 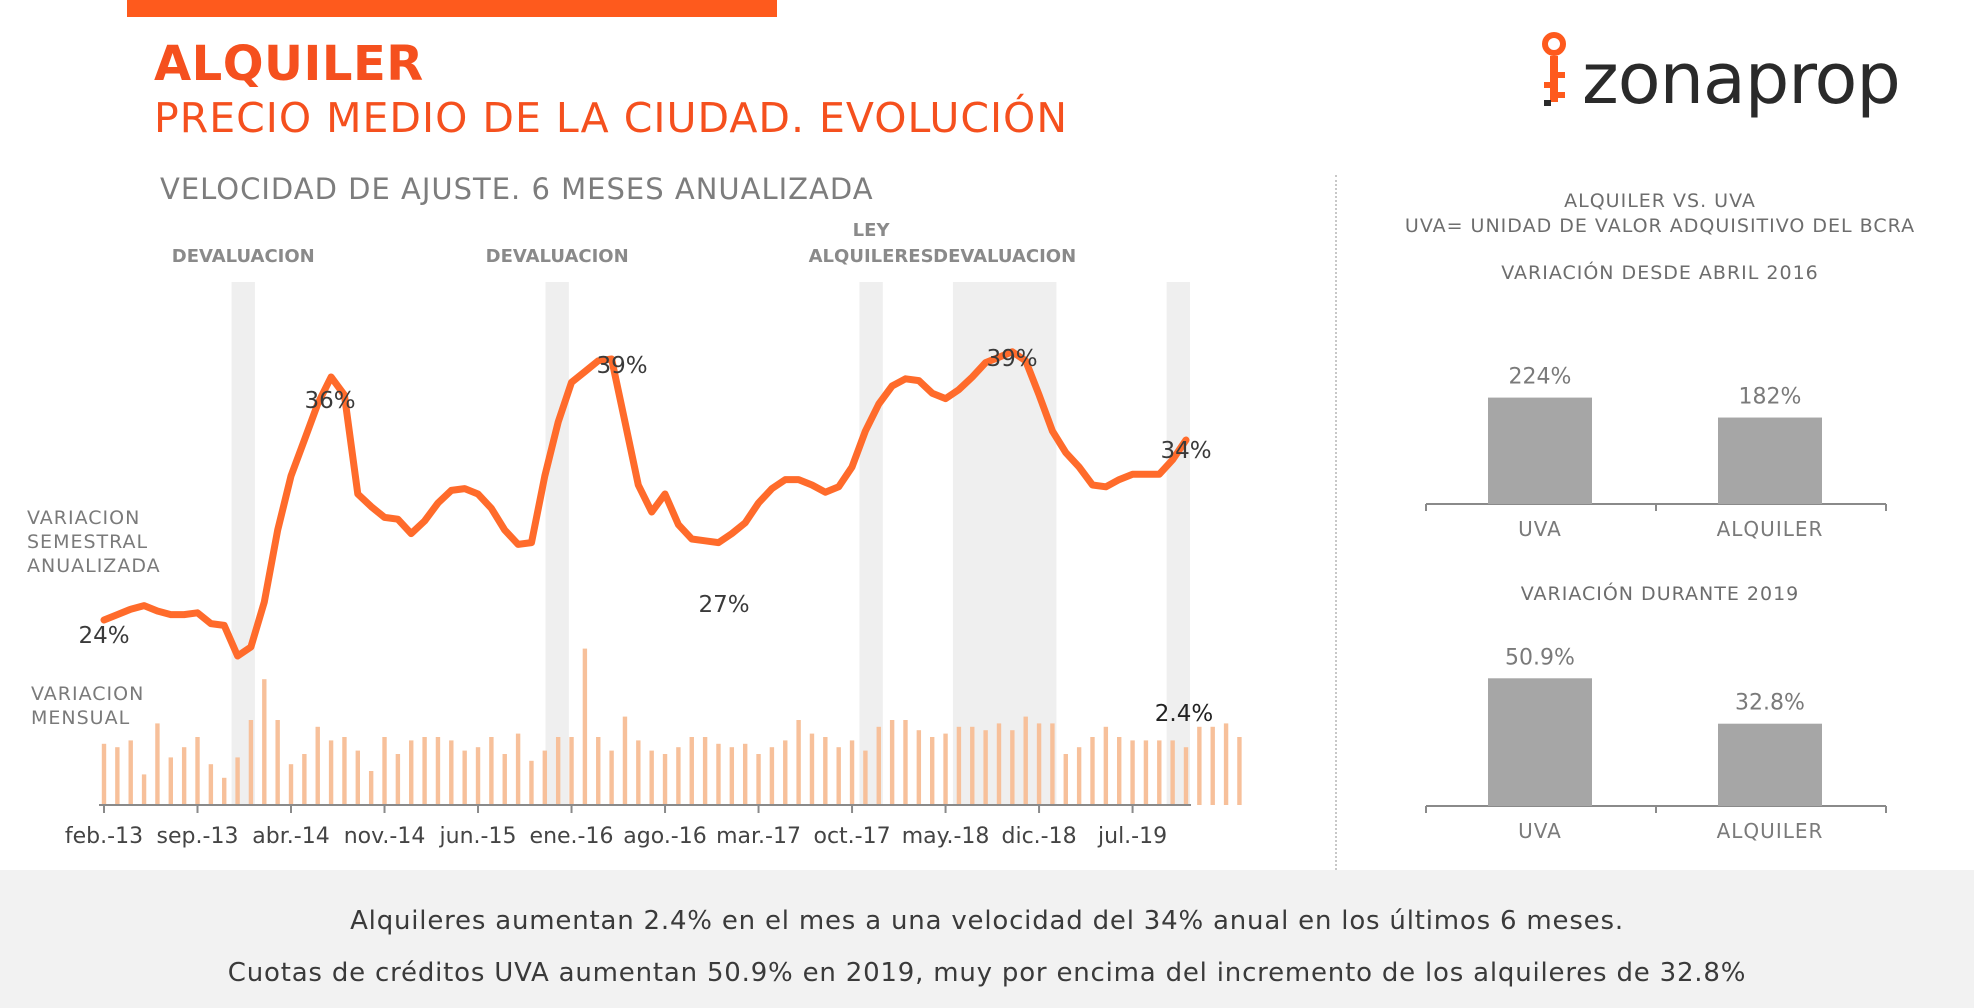 What do you see at coordinates (1660, 594) in the screenshot?
I see `bar-chart-2-heading: VARIACIÓN DURANTE 2019` at bounding box center [1660, 594].